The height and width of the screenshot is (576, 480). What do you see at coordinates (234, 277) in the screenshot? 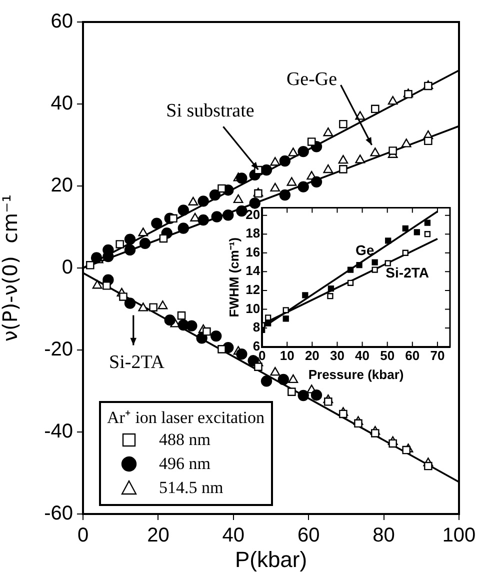
I see `y-axis-title: FWHM (cm⁻¹)` at bounding box center [234, 277].